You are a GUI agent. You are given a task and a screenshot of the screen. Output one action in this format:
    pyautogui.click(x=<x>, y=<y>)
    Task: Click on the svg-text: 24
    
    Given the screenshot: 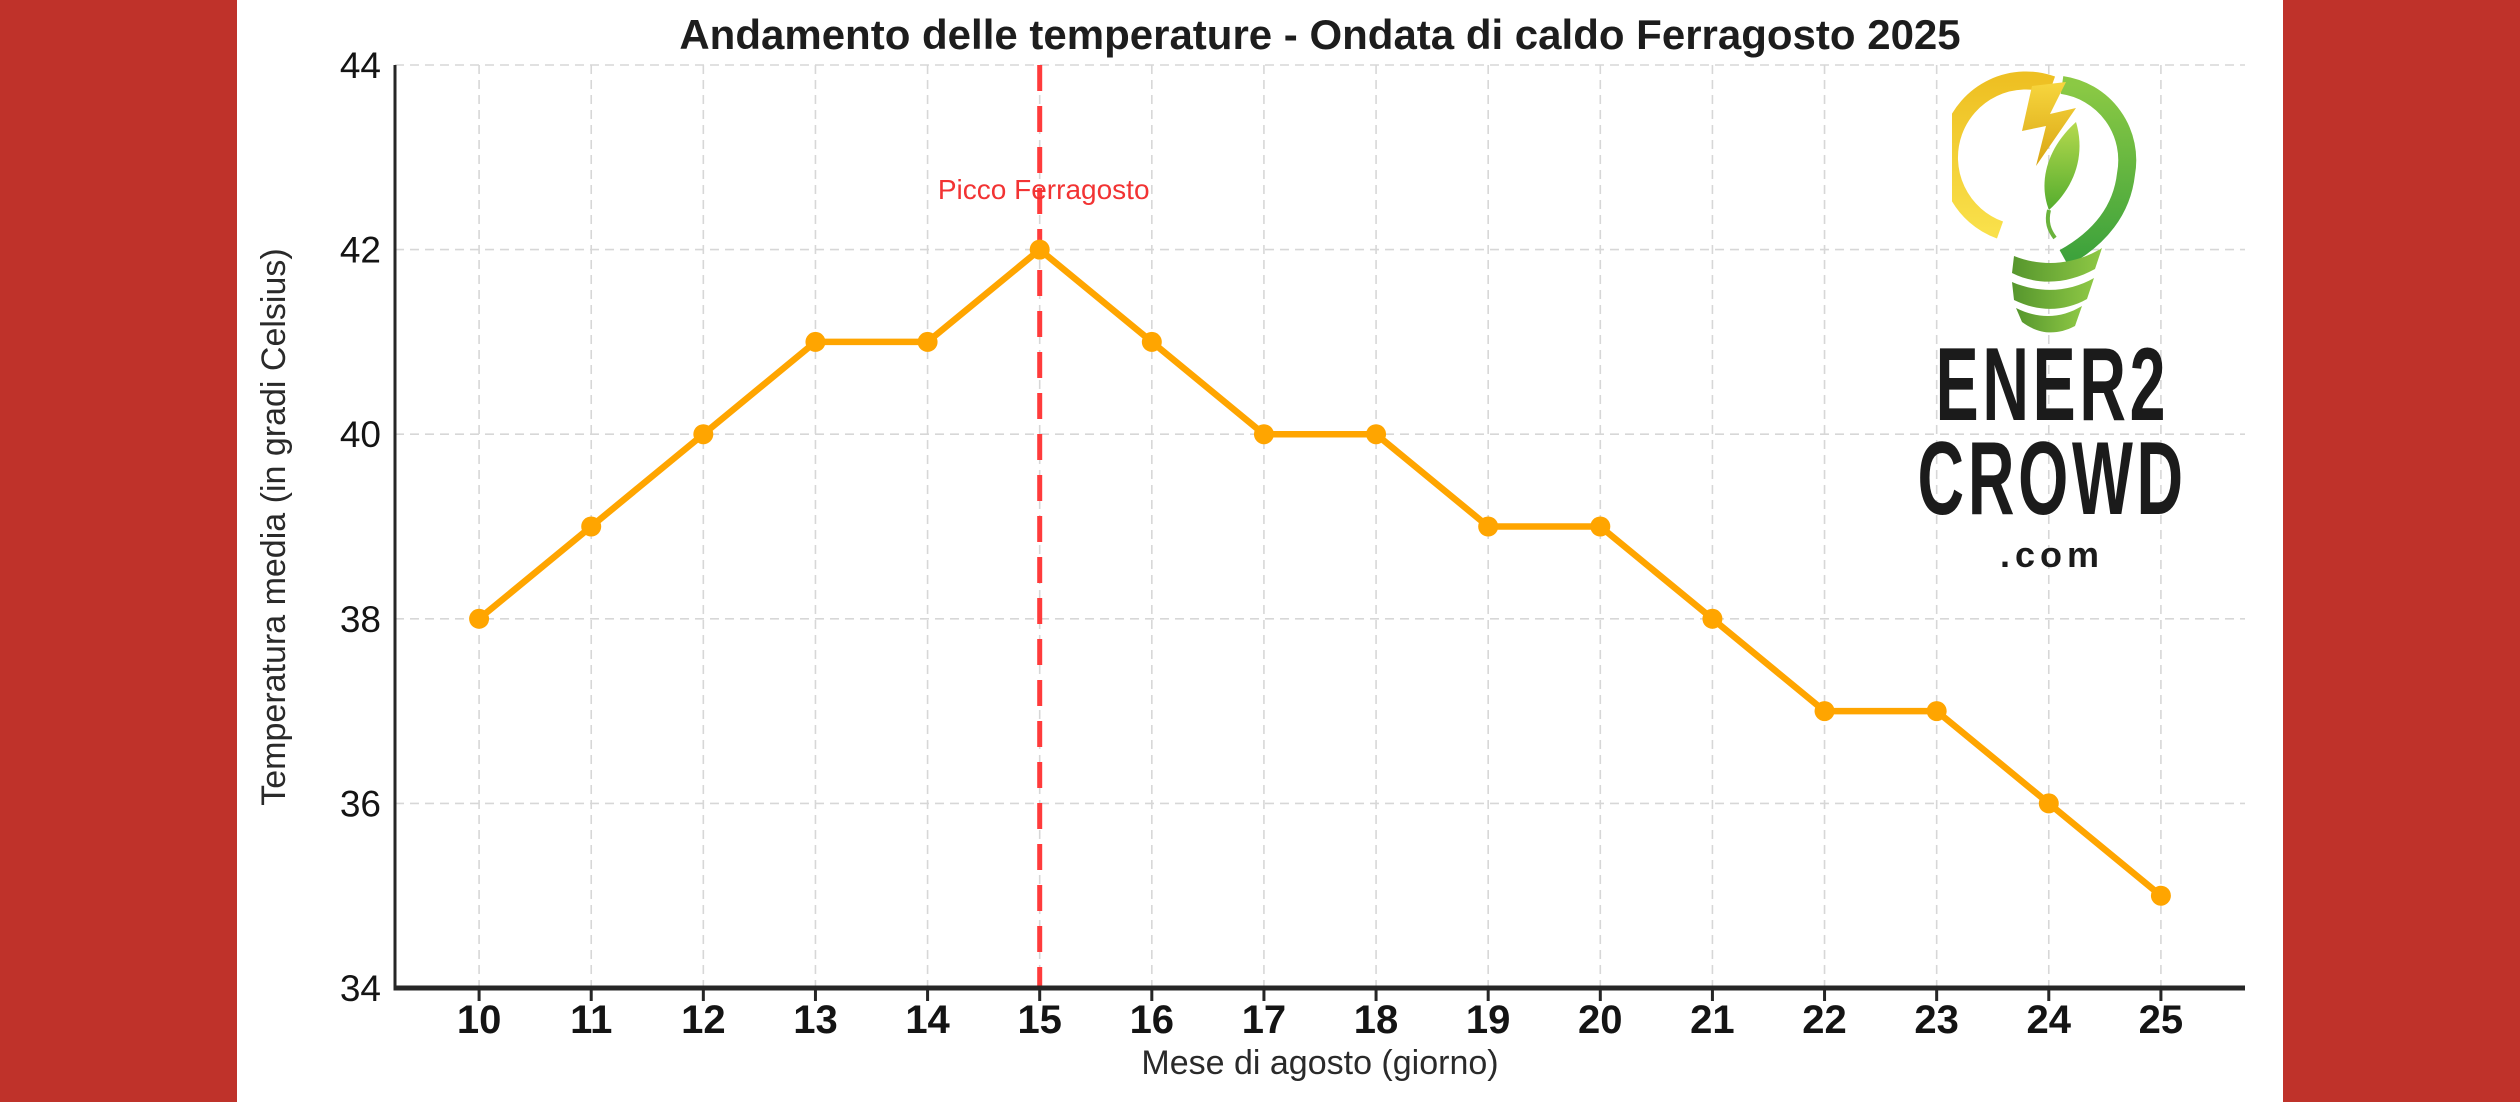 What is the action you would take?
    pyautogui.click(x=2049, y=1020)
    